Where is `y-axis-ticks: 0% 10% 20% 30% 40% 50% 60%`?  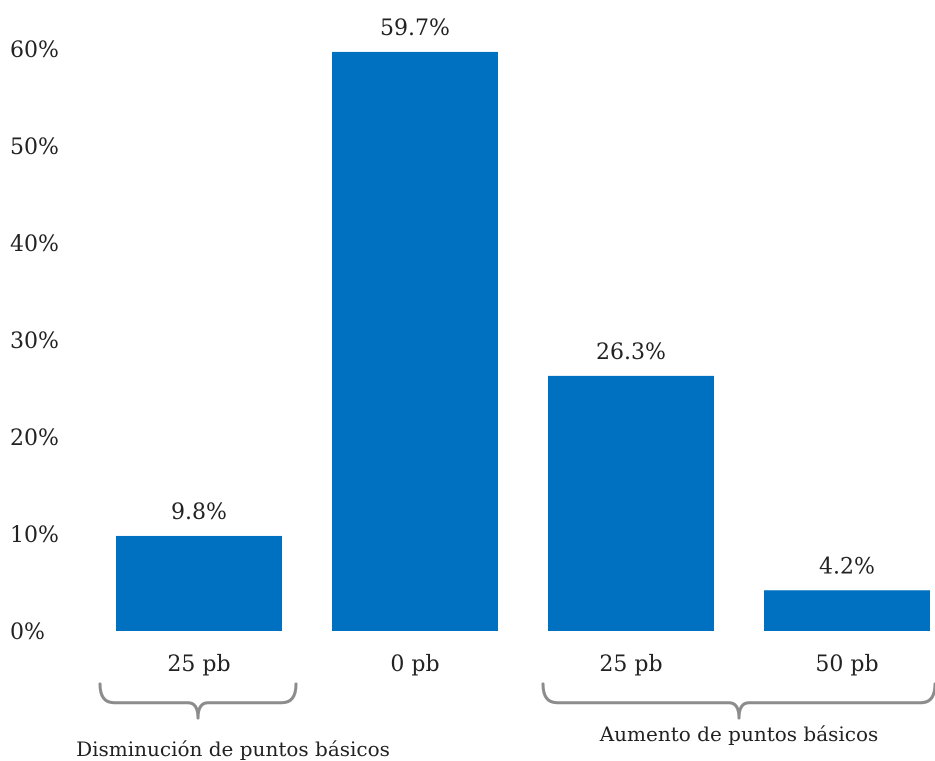 y-axis-ticks: 0% 10% 20% 30% 40% 50% 60% is located at coordinates (34, 341).